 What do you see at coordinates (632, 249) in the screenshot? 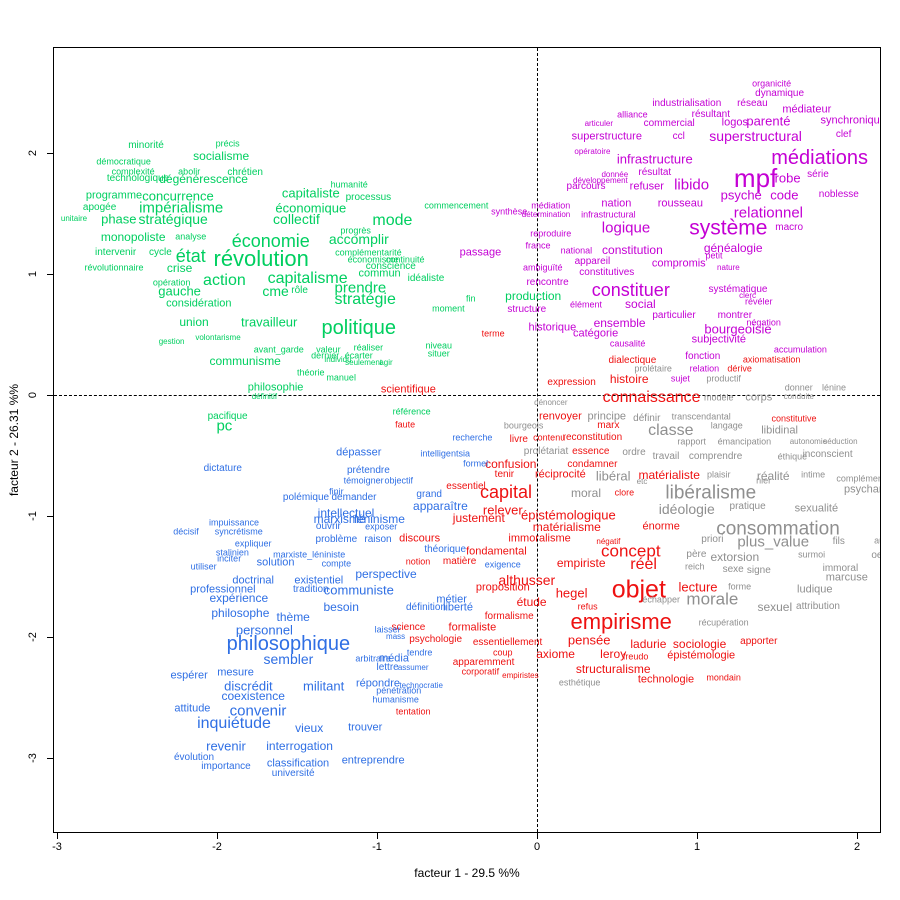
I see `word-label: constitution` at bounding box center [632, 249].